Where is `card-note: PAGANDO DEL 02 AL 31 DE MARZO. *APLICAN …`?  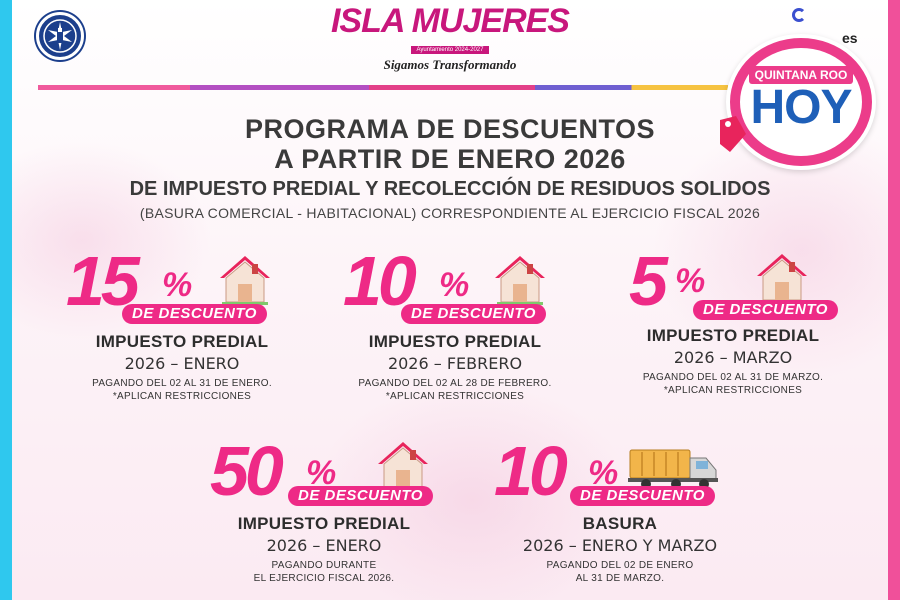 card-note: PAGANDO DEL 02 AL 31 DE MARZO. *APLICAN … is located at coordinates (733, 384).